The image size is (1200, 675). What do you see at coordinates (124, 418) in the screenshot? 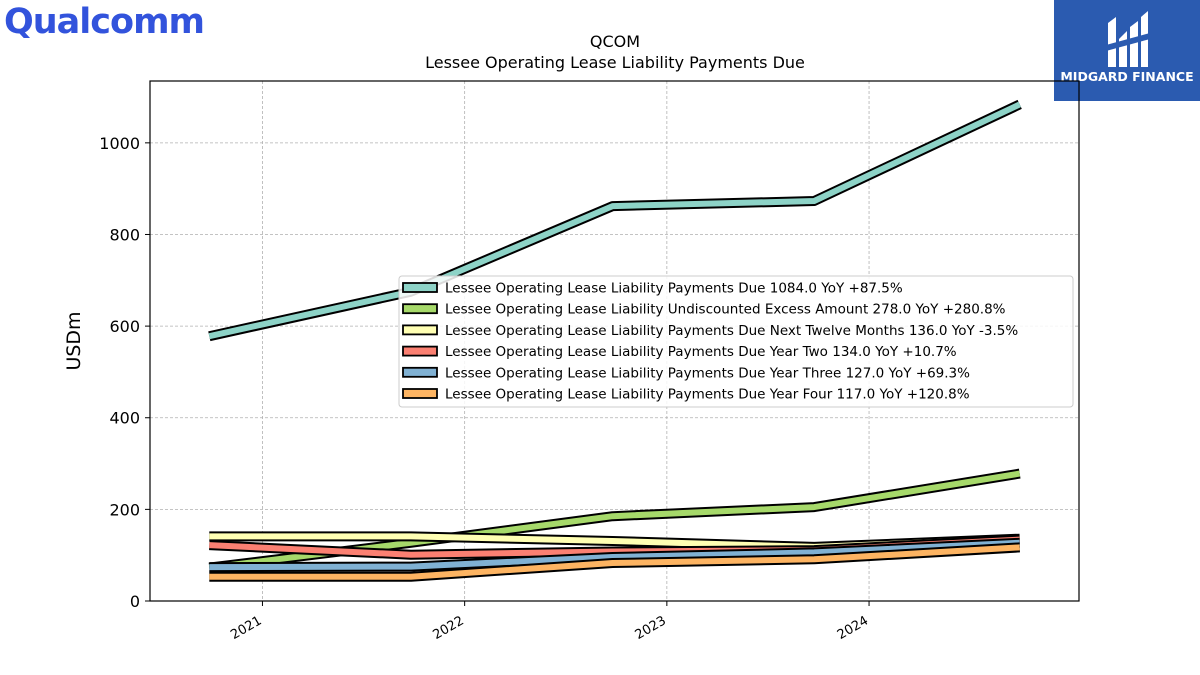
I see `y-tick-label: 400` at bounding box center [124, 418].